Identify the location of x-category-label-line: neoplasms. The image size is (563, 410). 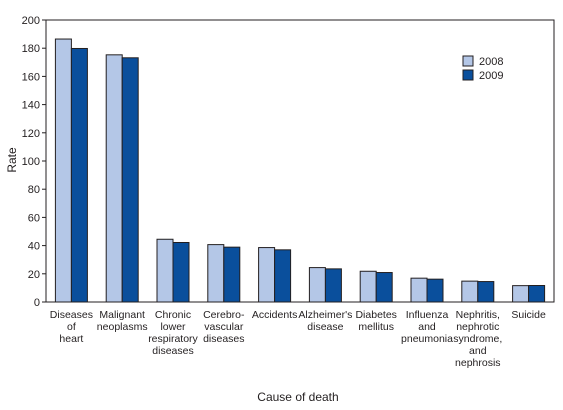
(122, 327).